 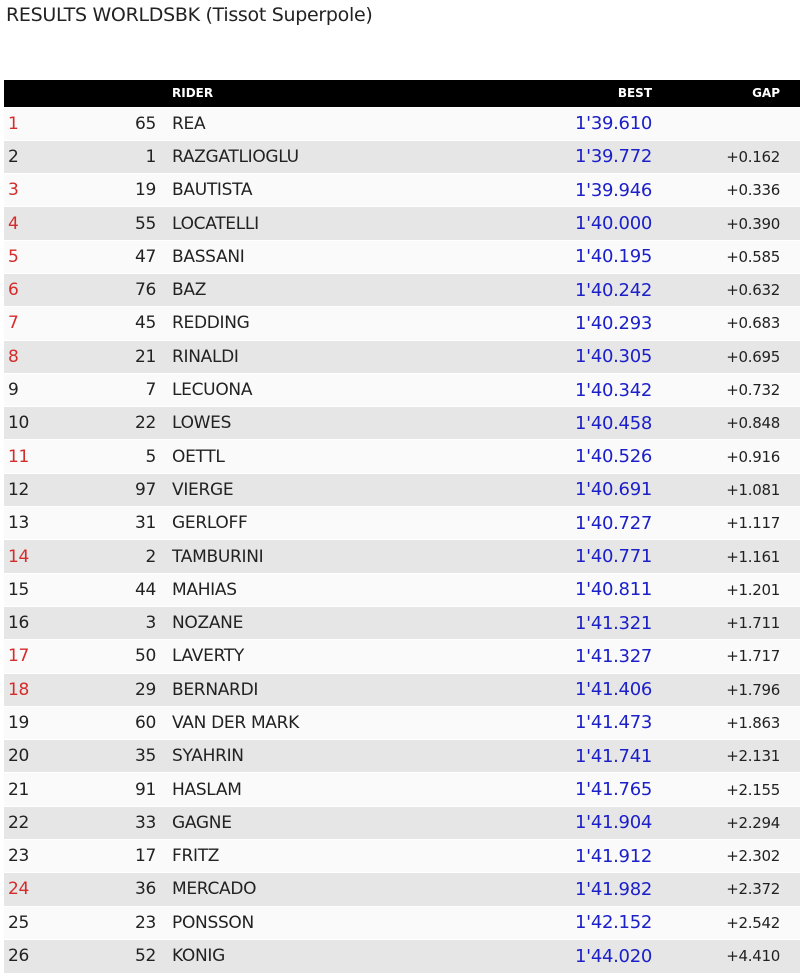 I want to click on table-row: 11 5 OETTL 1'40.526 +0.916, so click(x=402, y=456).